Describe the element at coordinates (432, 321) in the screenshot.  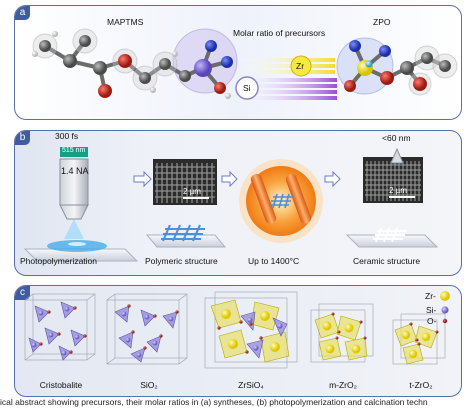
I see `legend-o-label: O-` at that location.